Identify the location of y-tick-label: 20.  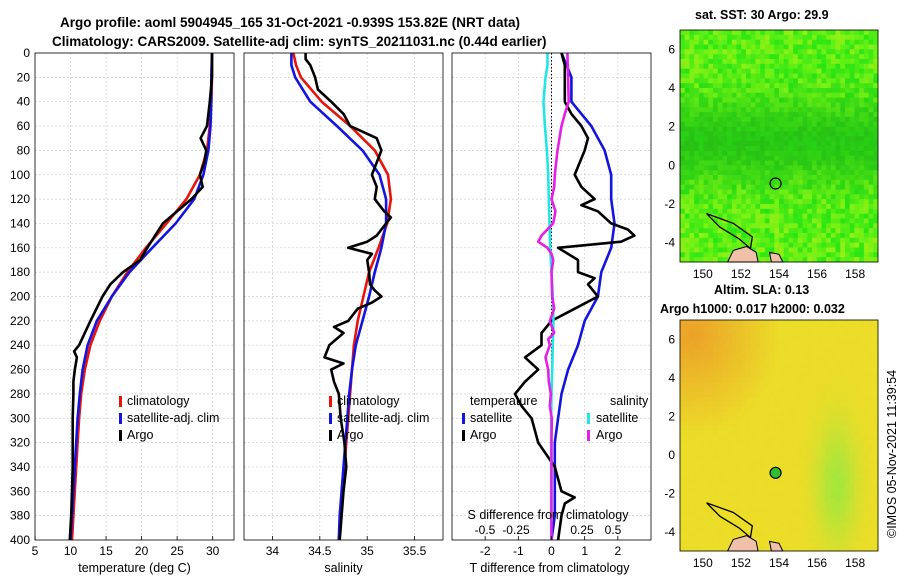
(24, 77).